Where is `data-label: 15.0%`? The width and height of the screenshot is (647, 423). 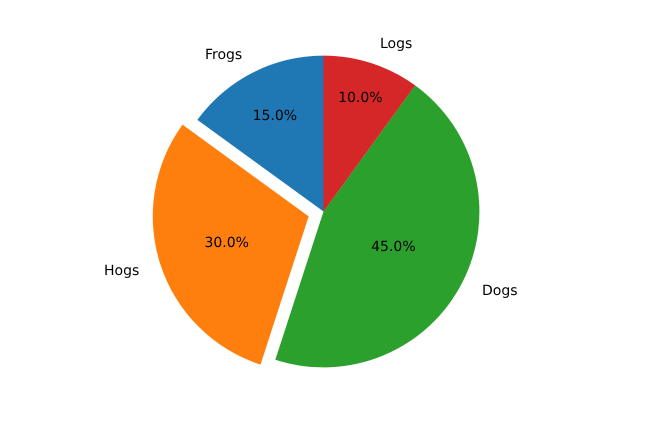 data-label: 15.0% is located at coordinates (275, 116).